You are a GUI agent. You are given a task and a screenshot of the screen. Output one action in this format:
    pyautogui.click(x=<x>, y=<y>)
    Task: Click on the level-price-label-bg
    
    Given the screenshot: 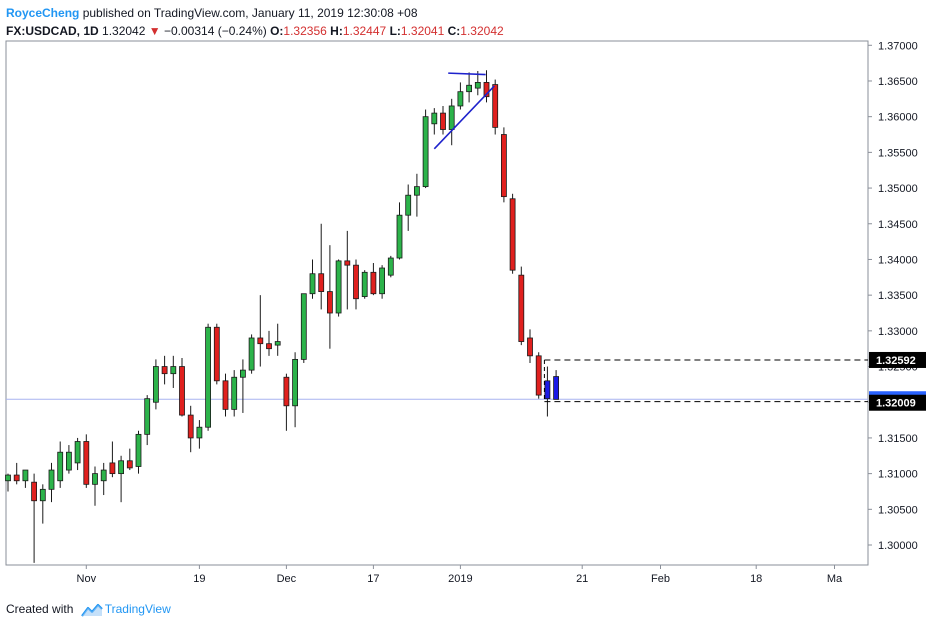 What is the action you would take?
    pyautogui.click(x=897, y=402)
    